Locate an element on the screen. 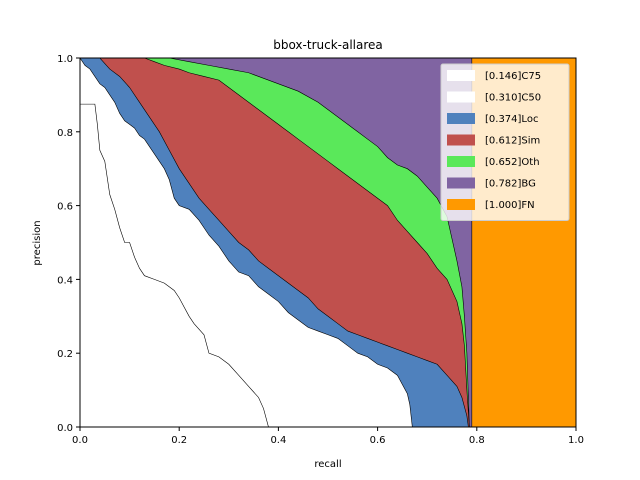 The height and width of the screenshot is (480, 640). legend-label-sim: [0.612]Sim is located at coordinates (512, 141).